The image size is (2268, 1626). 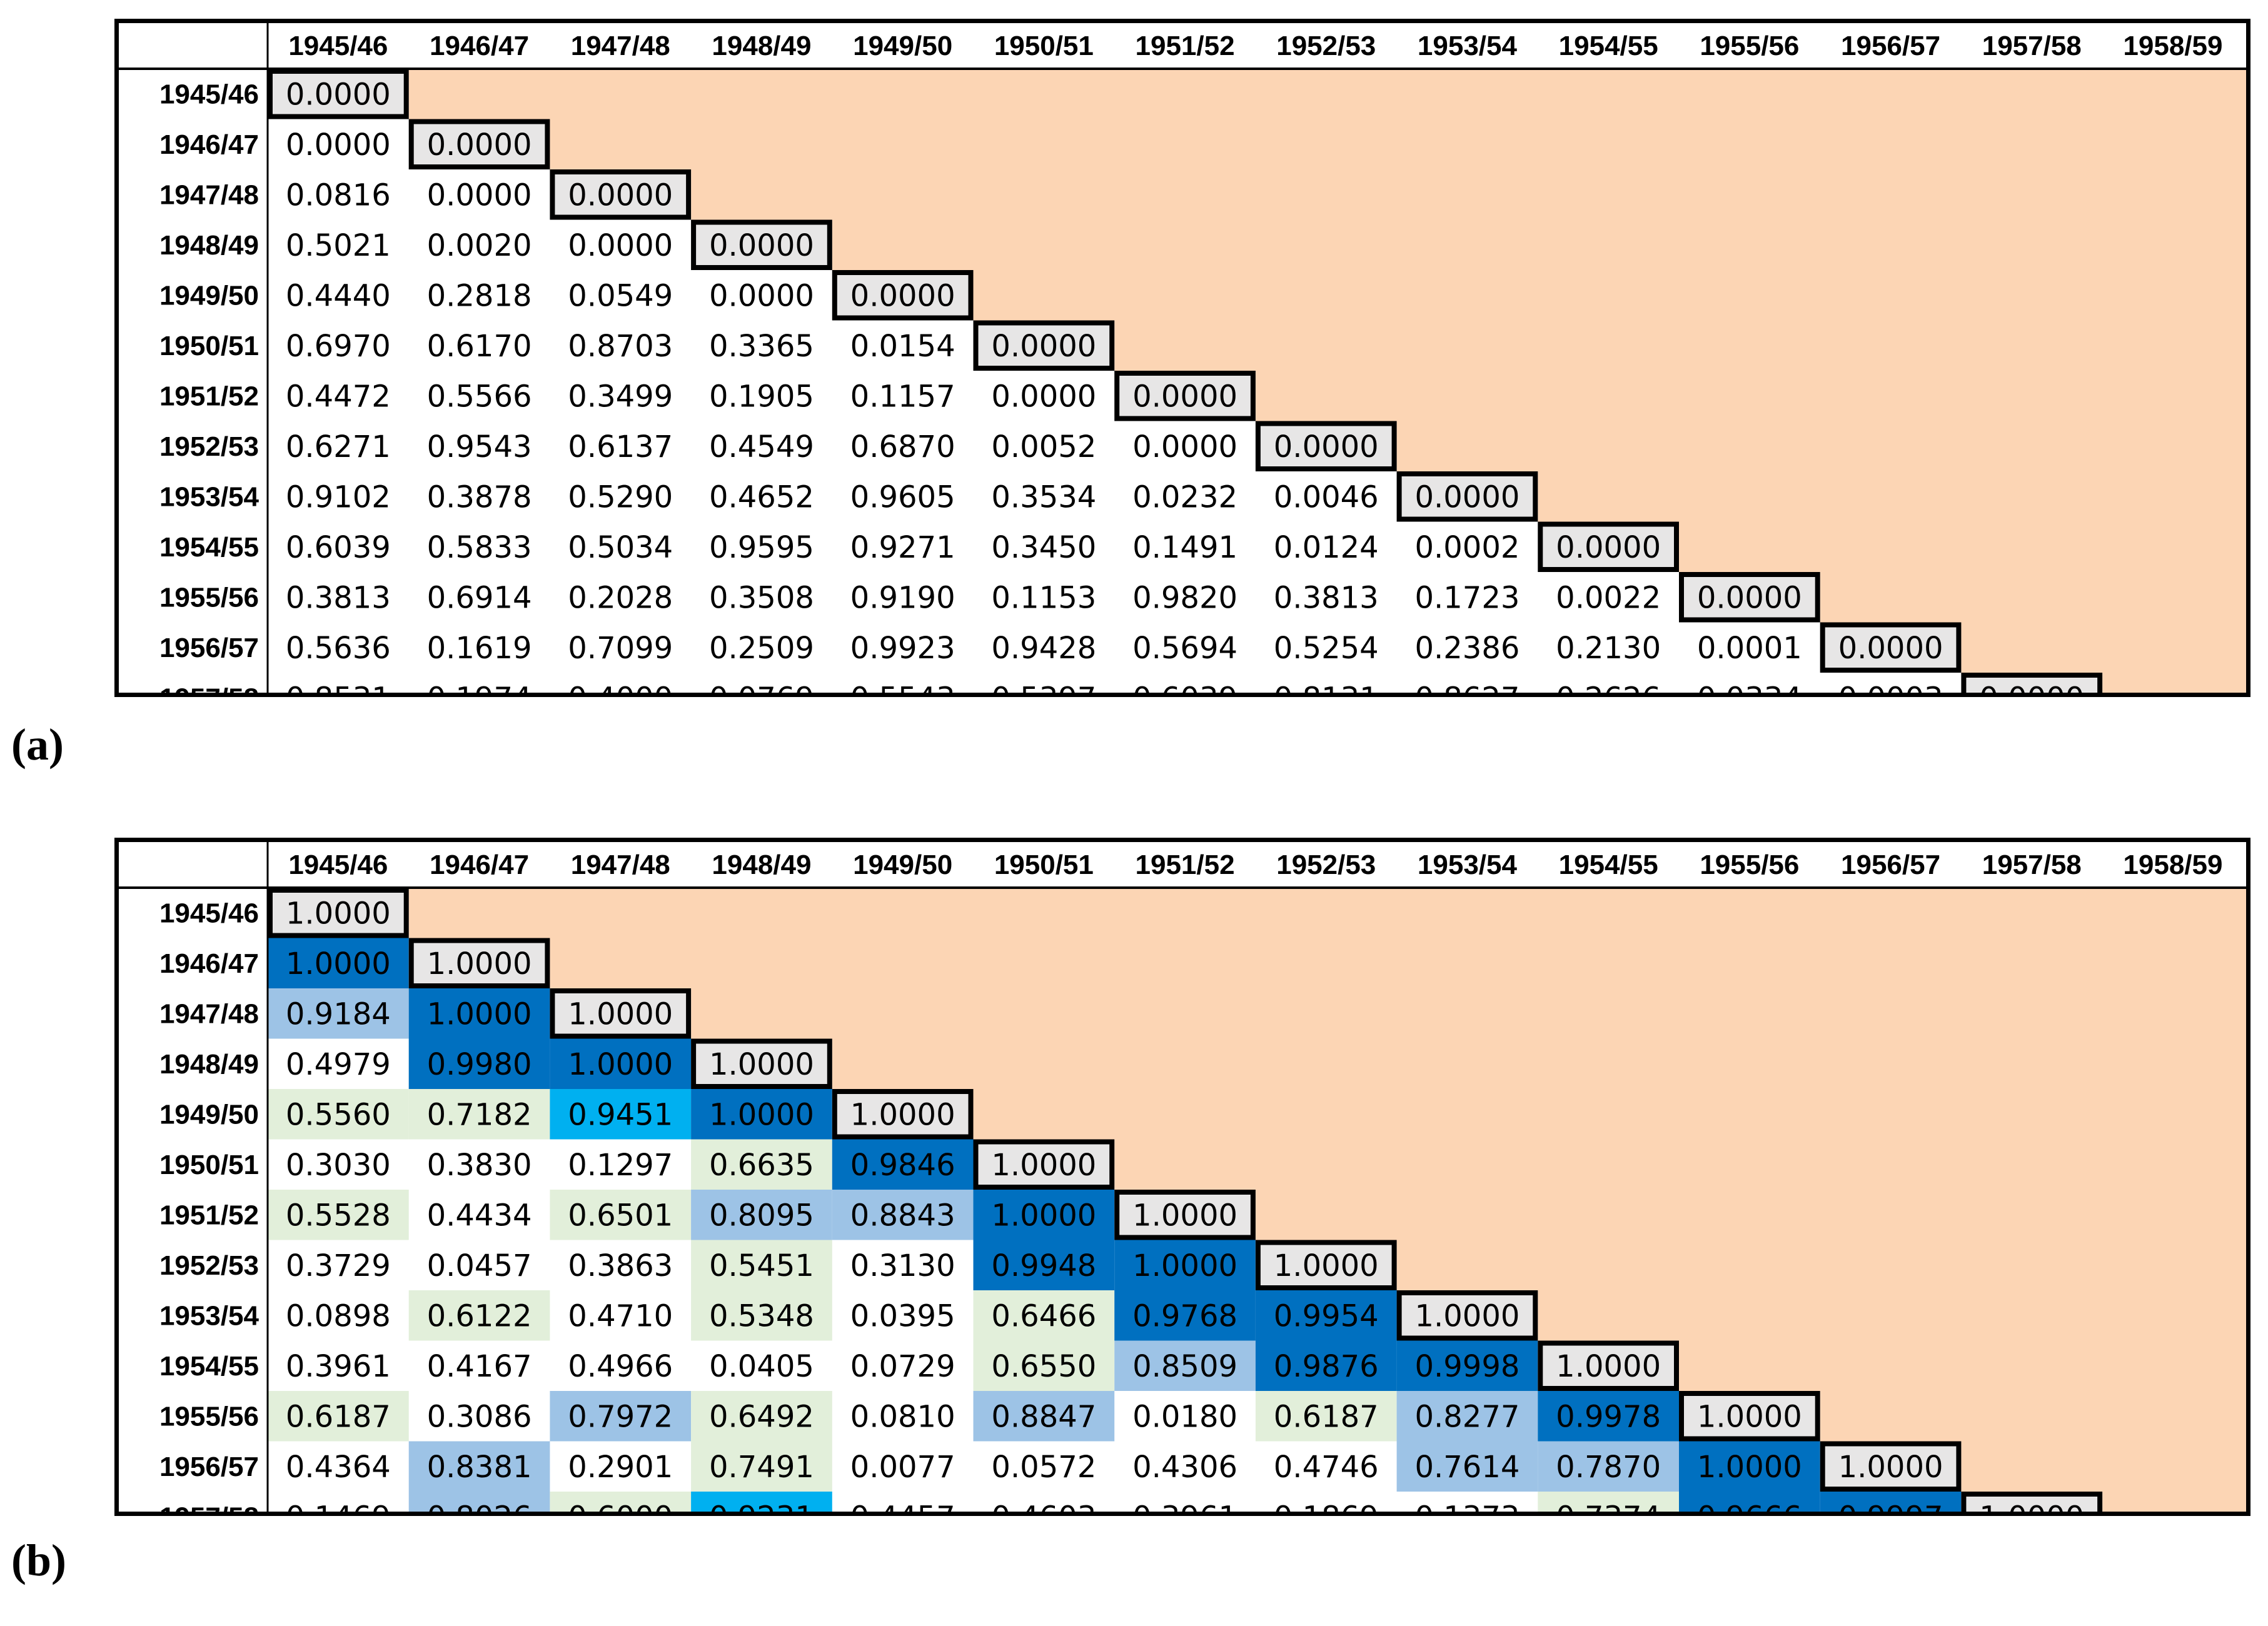 I want to click on matrix-b-cell-value: 0.9451, so click(x=621, y=1114).